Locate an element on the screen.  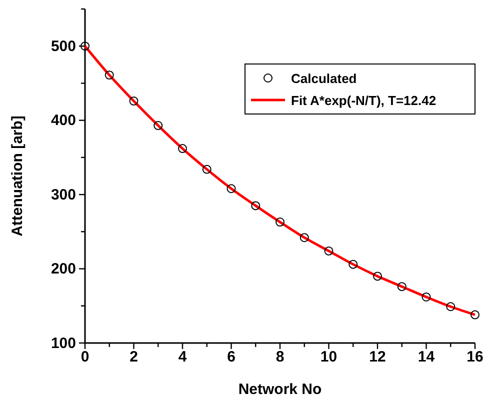
x-tick-label: 16 is located at coordinates (475, 357).